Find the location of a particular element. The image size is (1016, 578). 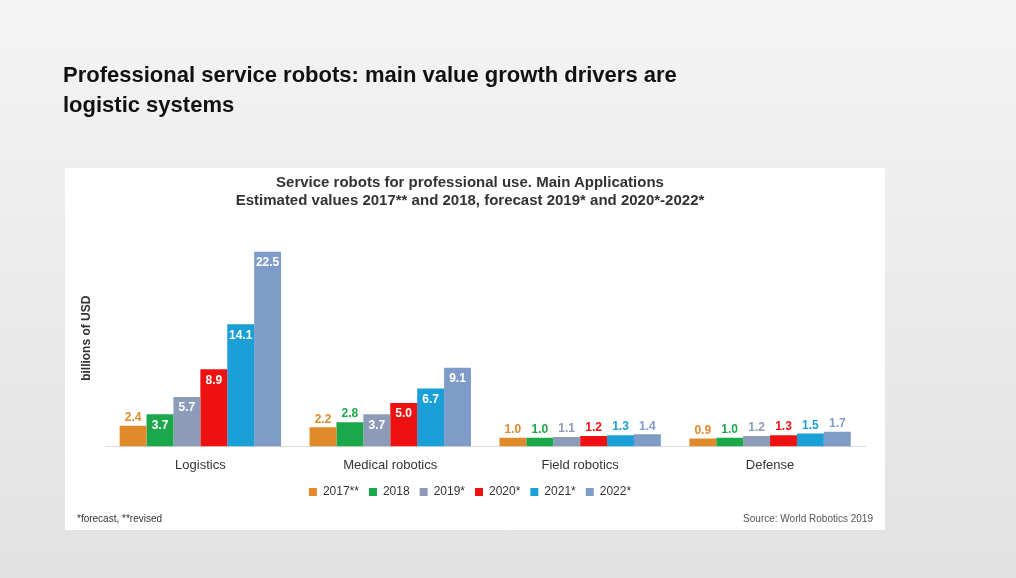

data-label: 2.2 is located at coordinates (323, 418).